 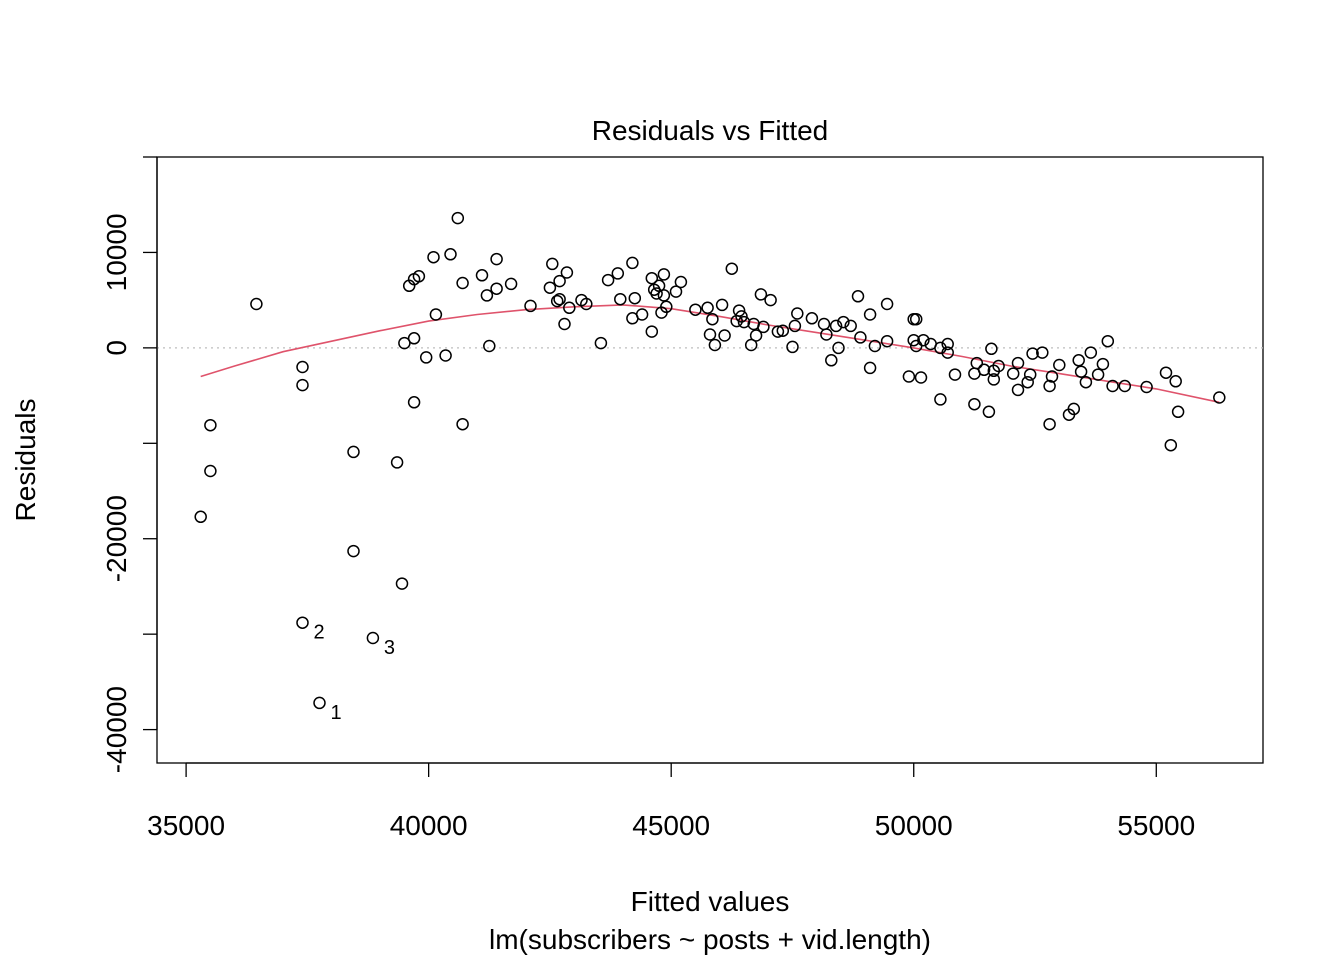 What do you see at coordinates (319, 633) in the screenshot?
I see `point-label: 2` at bounding box center [319, 633].